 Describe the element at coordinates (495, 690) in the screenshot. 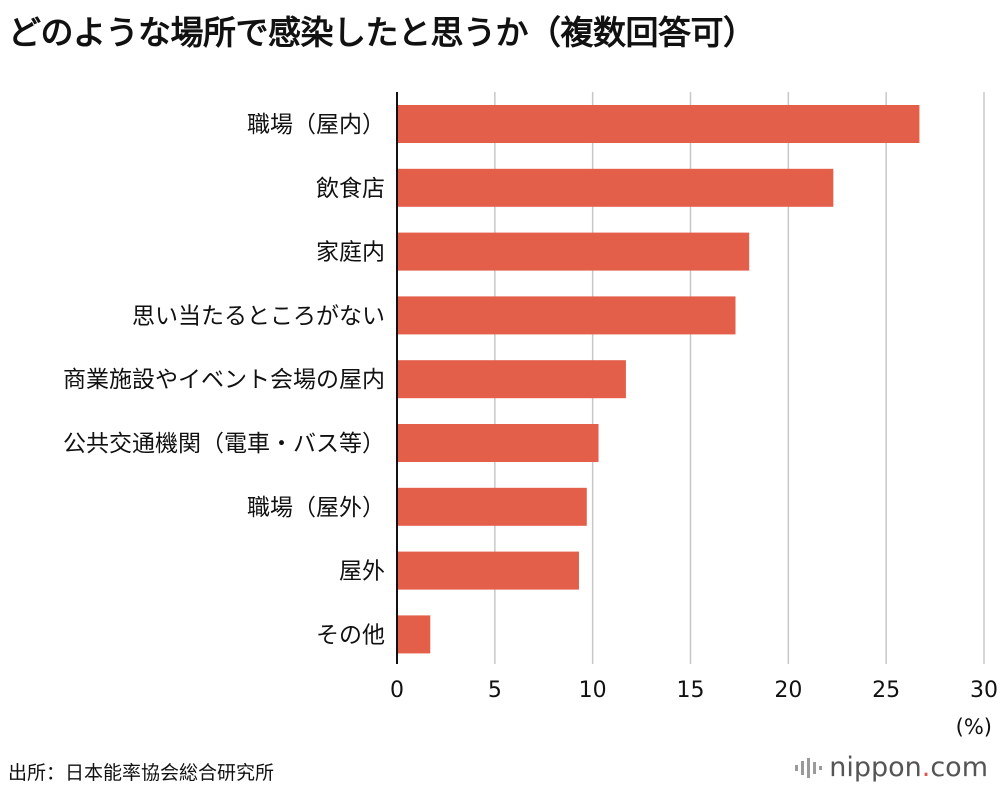

I see `x-tick-label: 5` at that location.